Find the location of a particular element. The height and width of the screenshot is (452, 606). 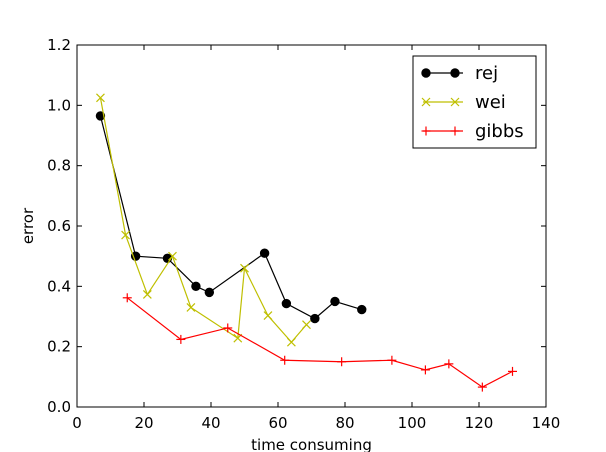

x-tick-label: 140 is located at coordinates (546, 423).